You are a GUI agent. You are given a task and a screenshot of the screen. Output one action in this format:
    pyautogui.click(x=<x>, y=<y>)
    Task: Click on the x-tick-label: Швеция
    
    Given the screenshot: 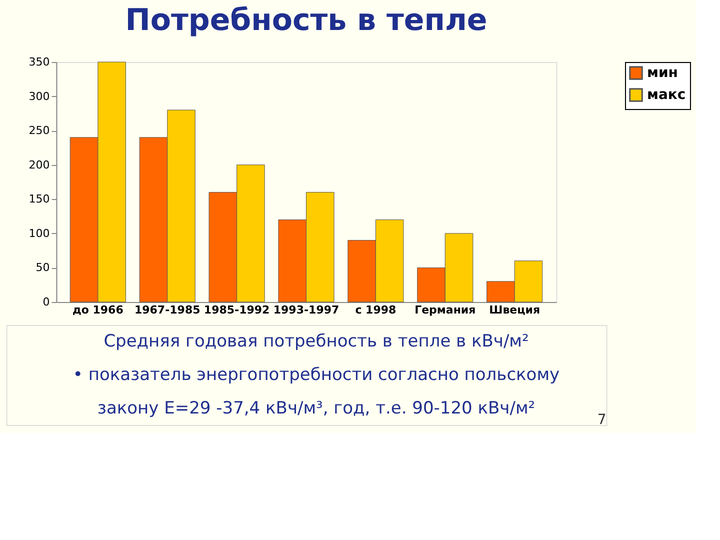 What is the action you would take?
    pyautogui.click(x=514, y=310)
    